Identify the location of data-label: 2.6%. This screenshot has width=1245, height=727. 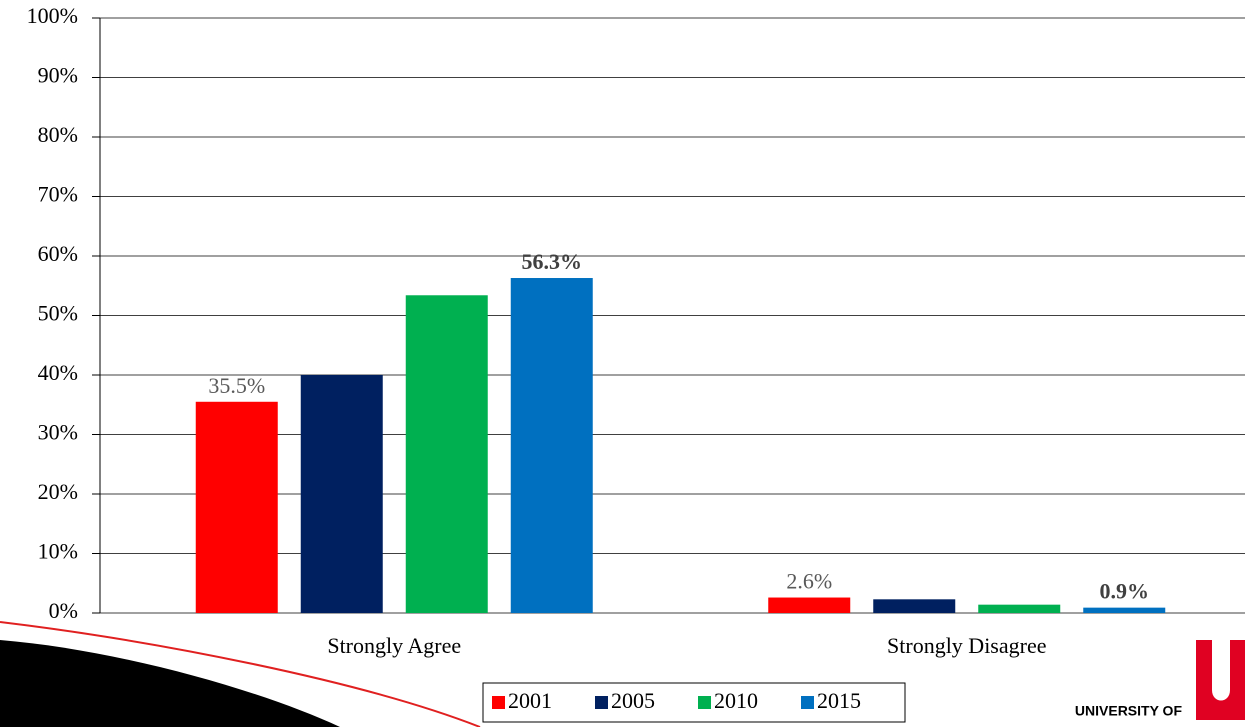
(809, 581).